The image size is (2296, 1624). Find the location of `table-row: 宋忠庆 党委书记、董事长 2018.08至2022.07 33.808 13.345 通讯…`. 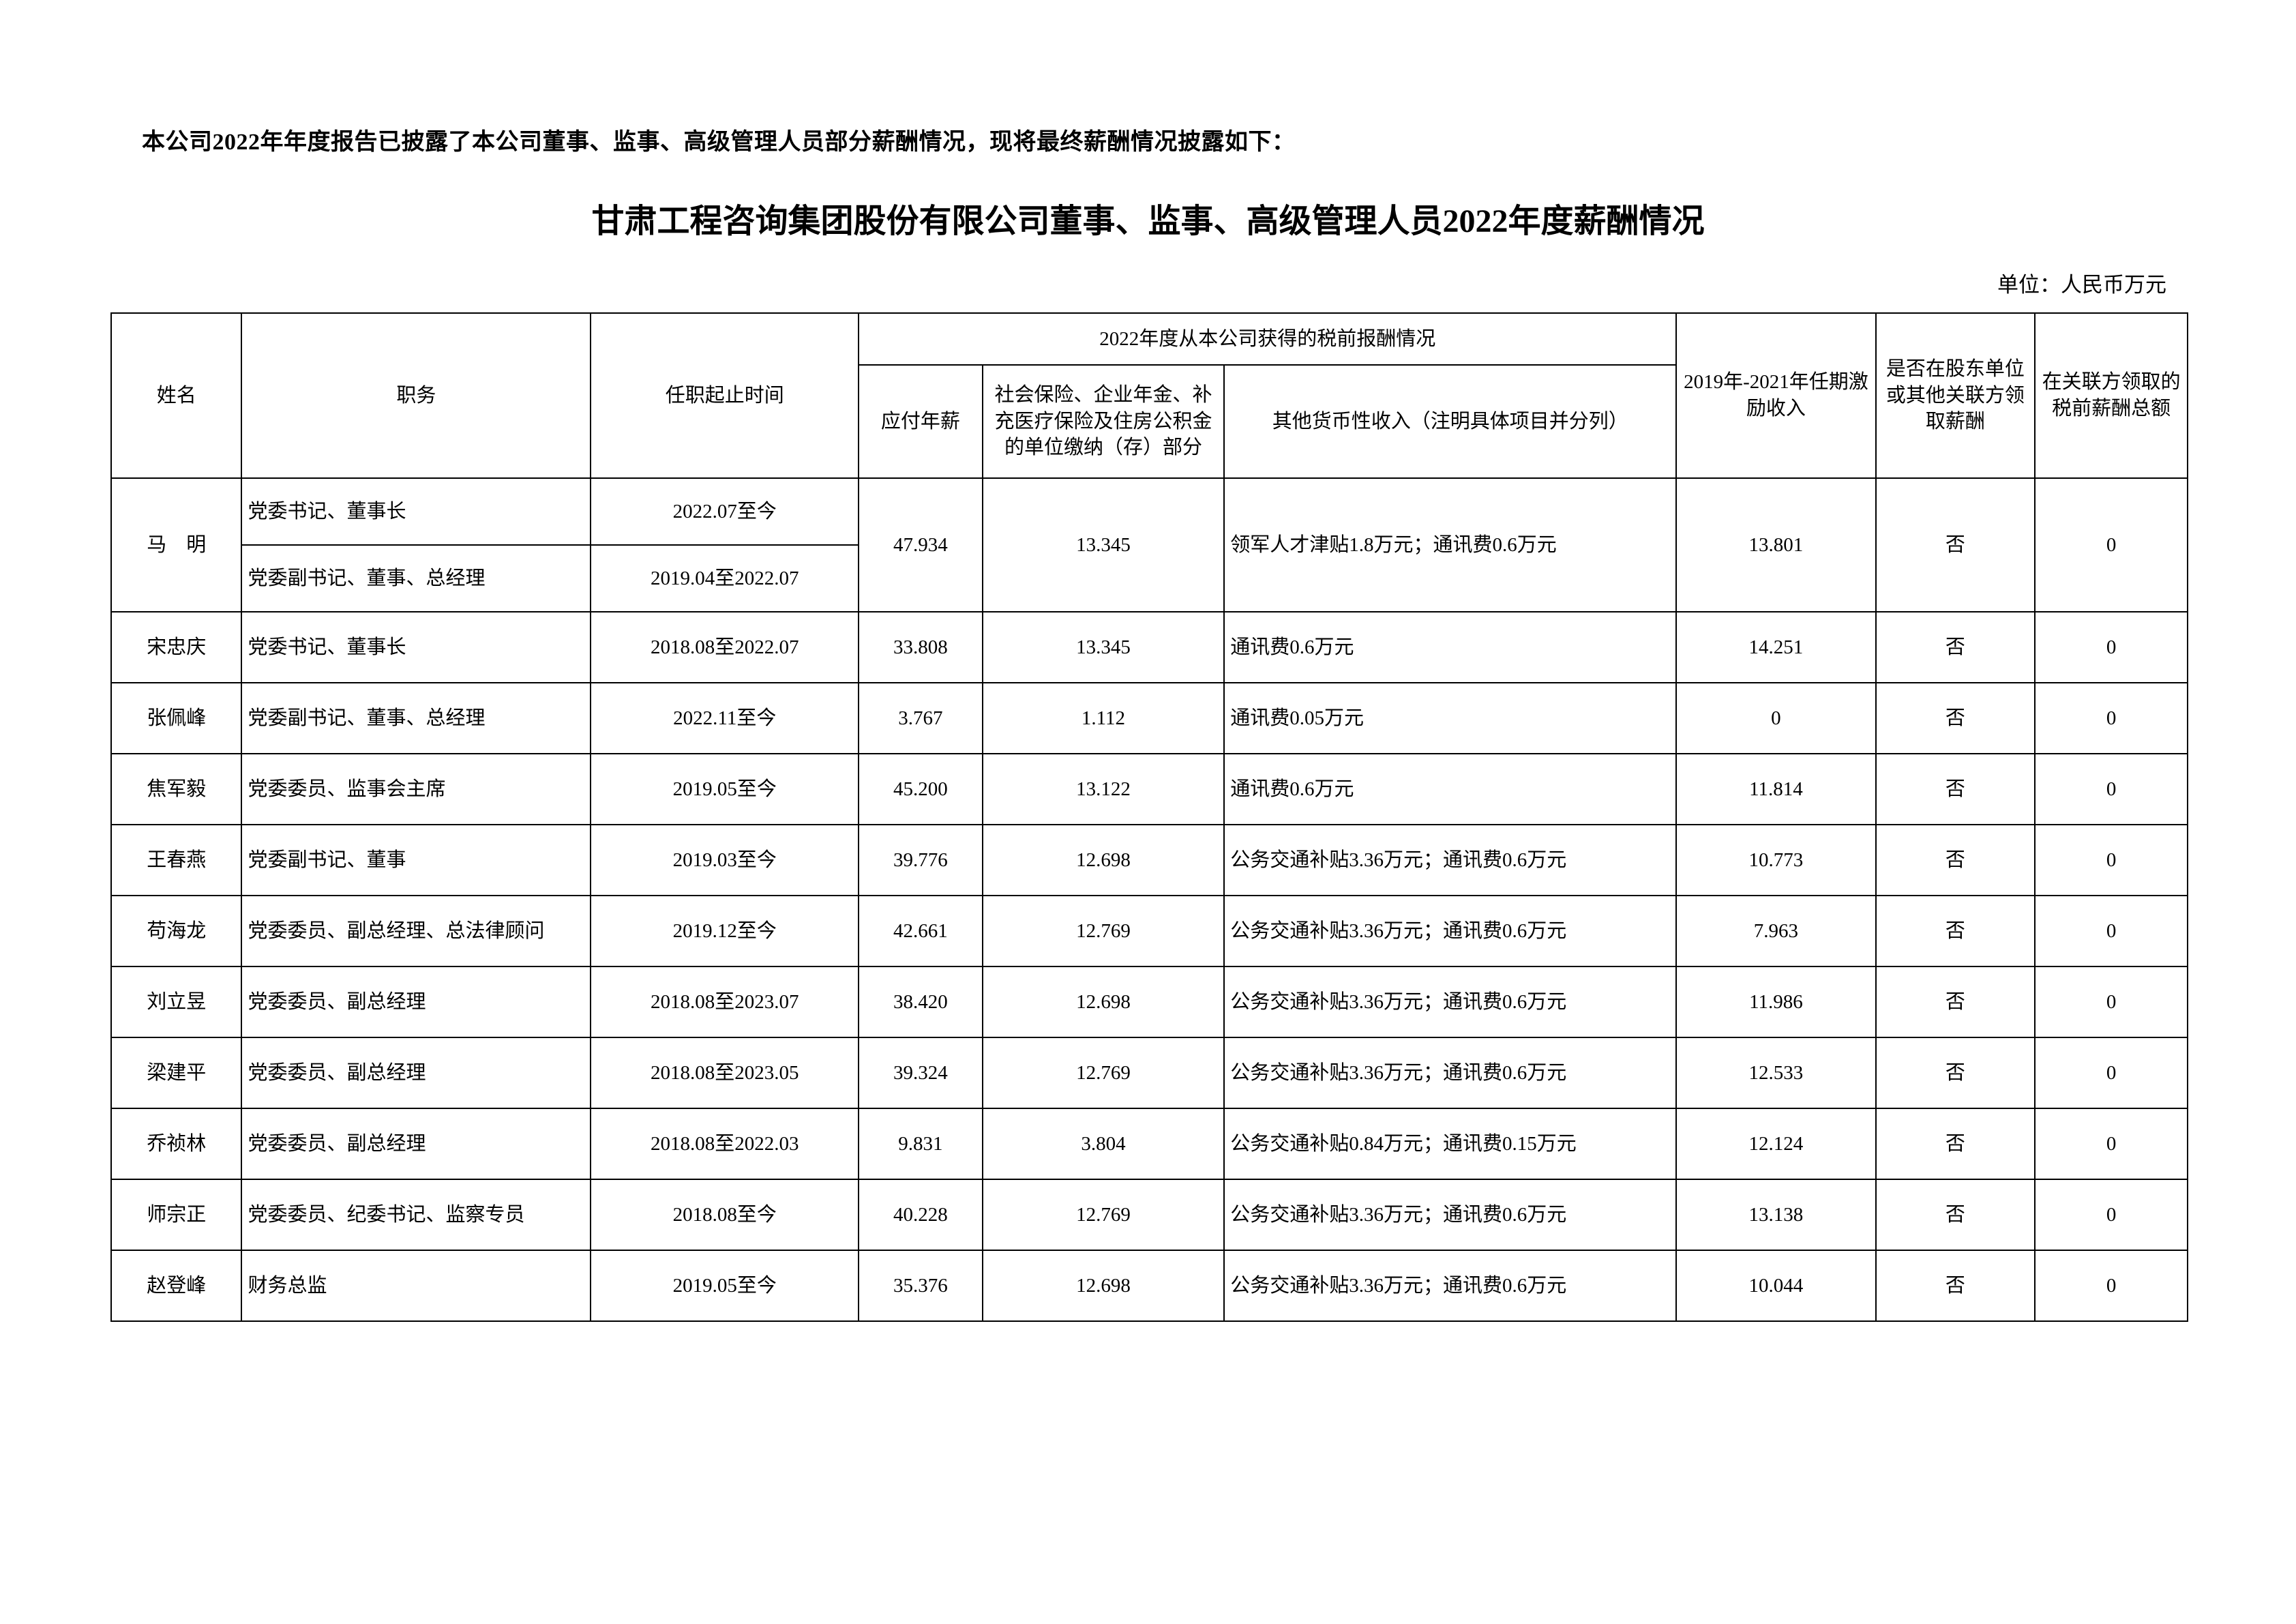

table-row: 宋忠庆 党委书记、董事长 2018.08至2022.07 33.808 13.345 通讯… is located at coordinates (1149, 647).